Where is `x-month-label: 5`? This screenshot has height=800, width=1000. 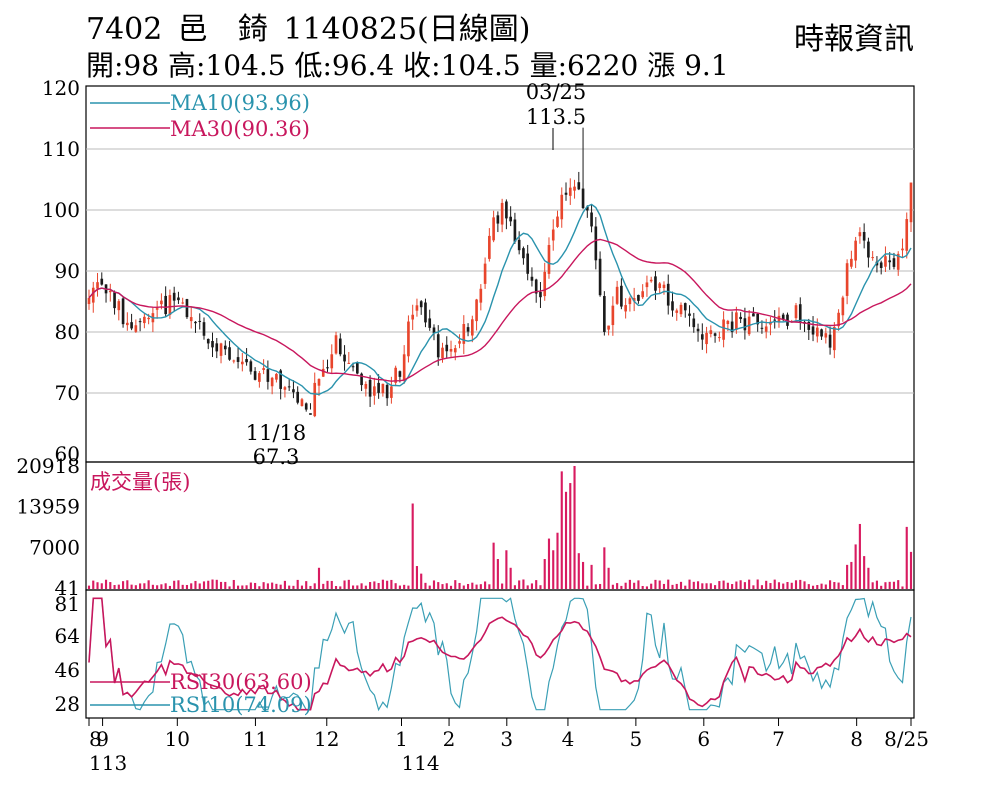 x-month-label: 5 is located at coordinates (636, 739).